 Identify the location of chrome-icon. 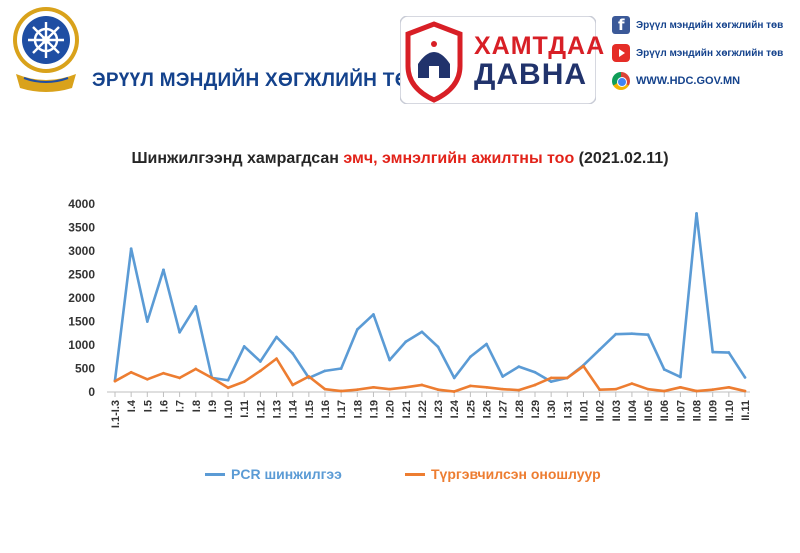
(621, 81).